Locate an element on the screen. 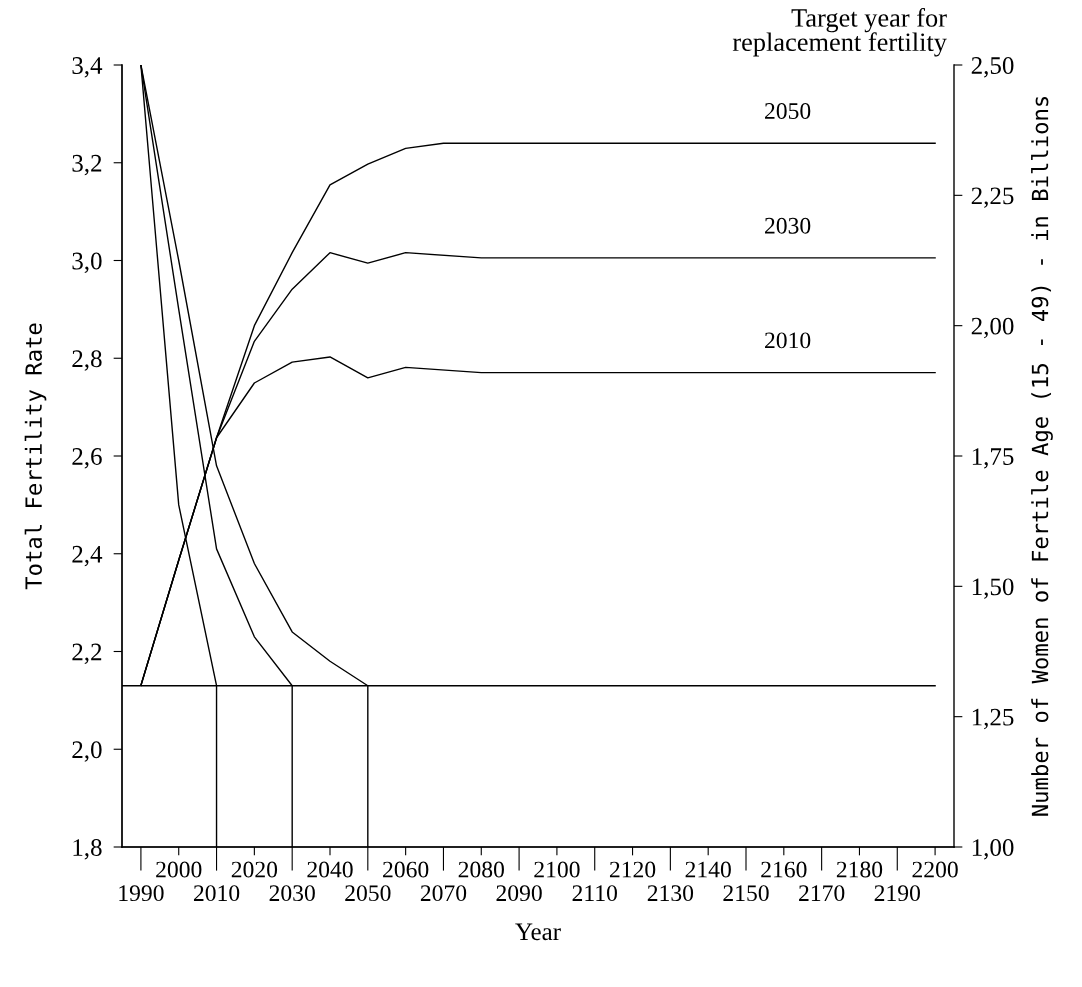 The width and height of the screenshot is (1082, 987). y2-tick-label: 1,25 is located at coordinates (993, 719).